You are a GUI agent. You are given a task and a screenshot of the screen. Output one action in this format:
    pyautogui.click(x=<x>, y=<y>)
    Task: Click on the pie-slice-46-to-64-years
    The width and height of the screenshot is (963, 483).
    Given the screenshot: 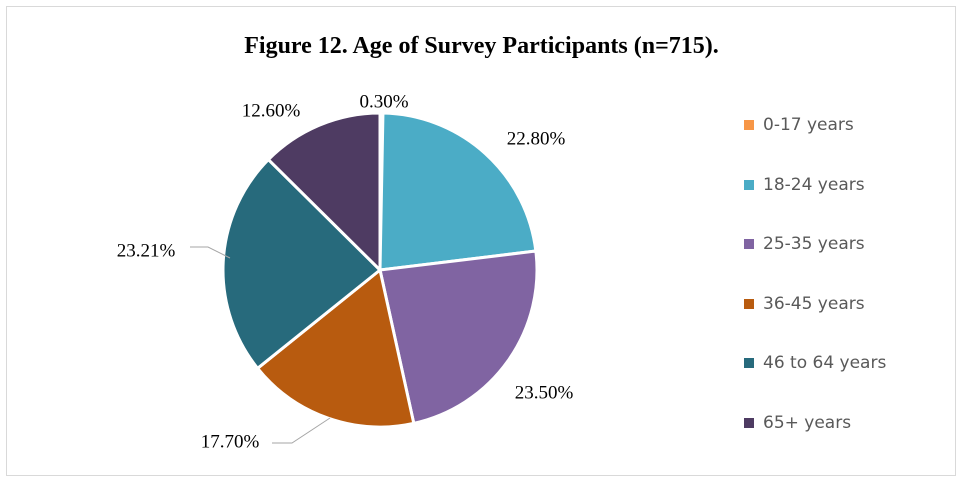 What is the action you would take?
    pyautogui.click(x=301, y=264)
    